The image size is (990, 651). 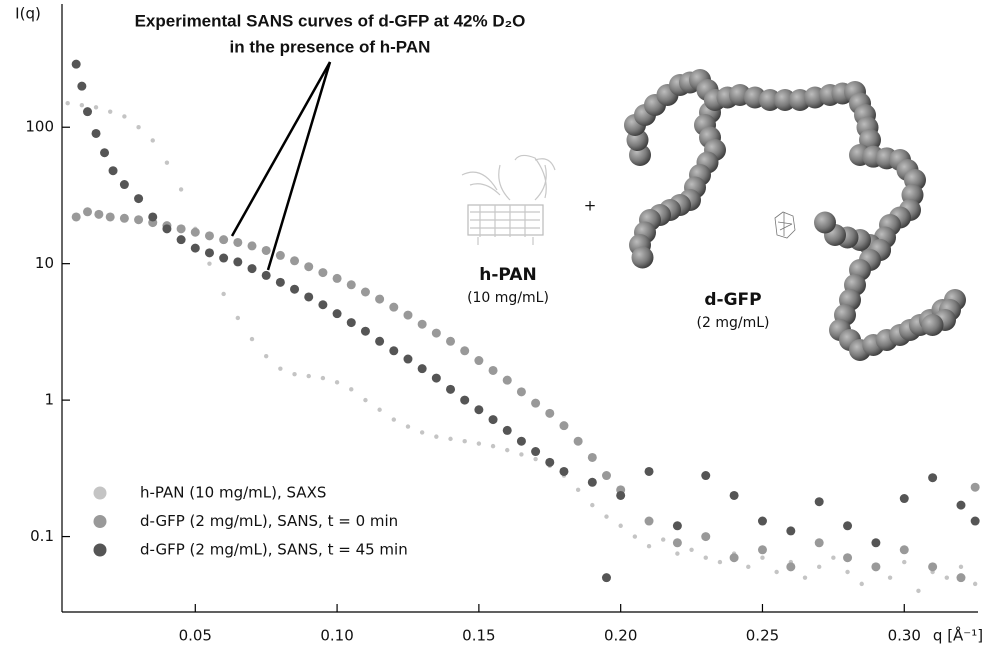 I want to click on inset-label: h-PAN, so click(x=507, y=275).